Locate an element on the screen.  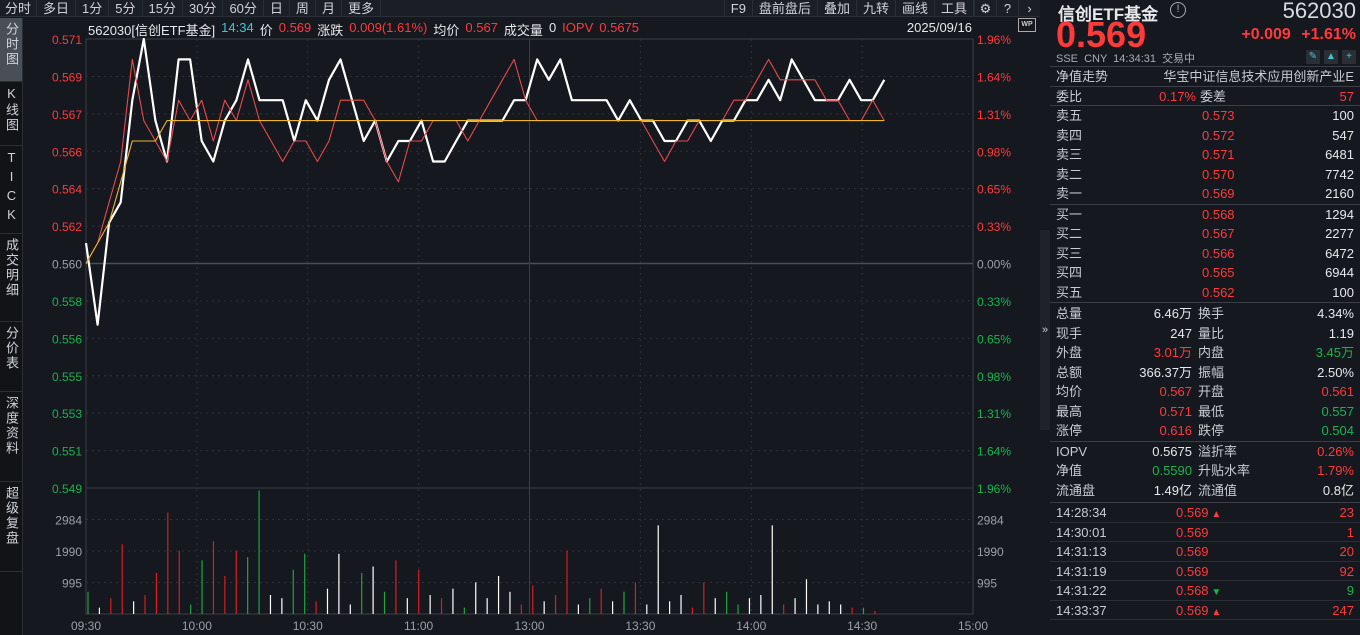
tab-30min: 30分 is located at coordinates (203, 8).